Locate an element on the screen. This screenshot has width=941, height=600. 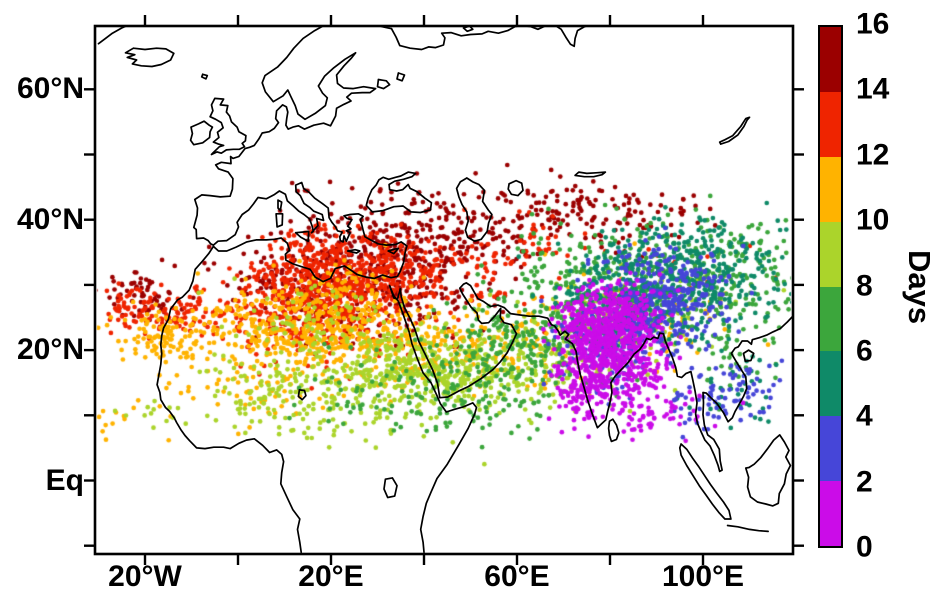
y-tick-label-5: 40°N is located at coordinates (50, 219).